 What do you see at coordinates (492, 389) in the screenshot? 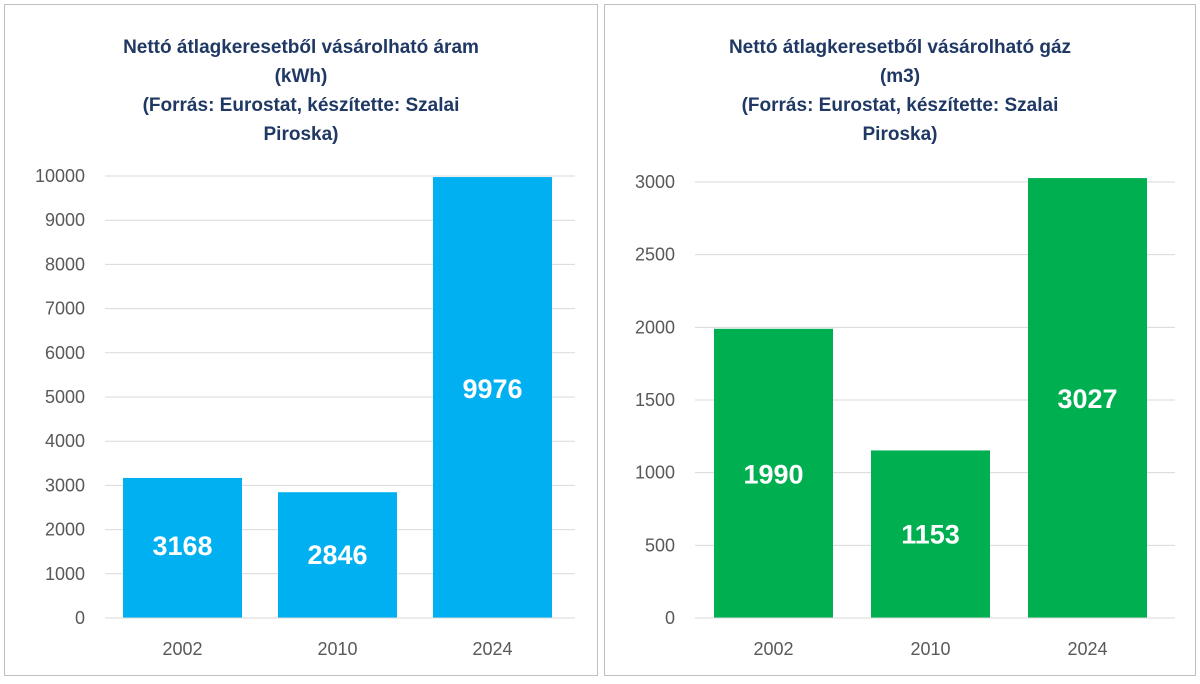
I see `data-label: 9976` at bounding box center [492, 389].